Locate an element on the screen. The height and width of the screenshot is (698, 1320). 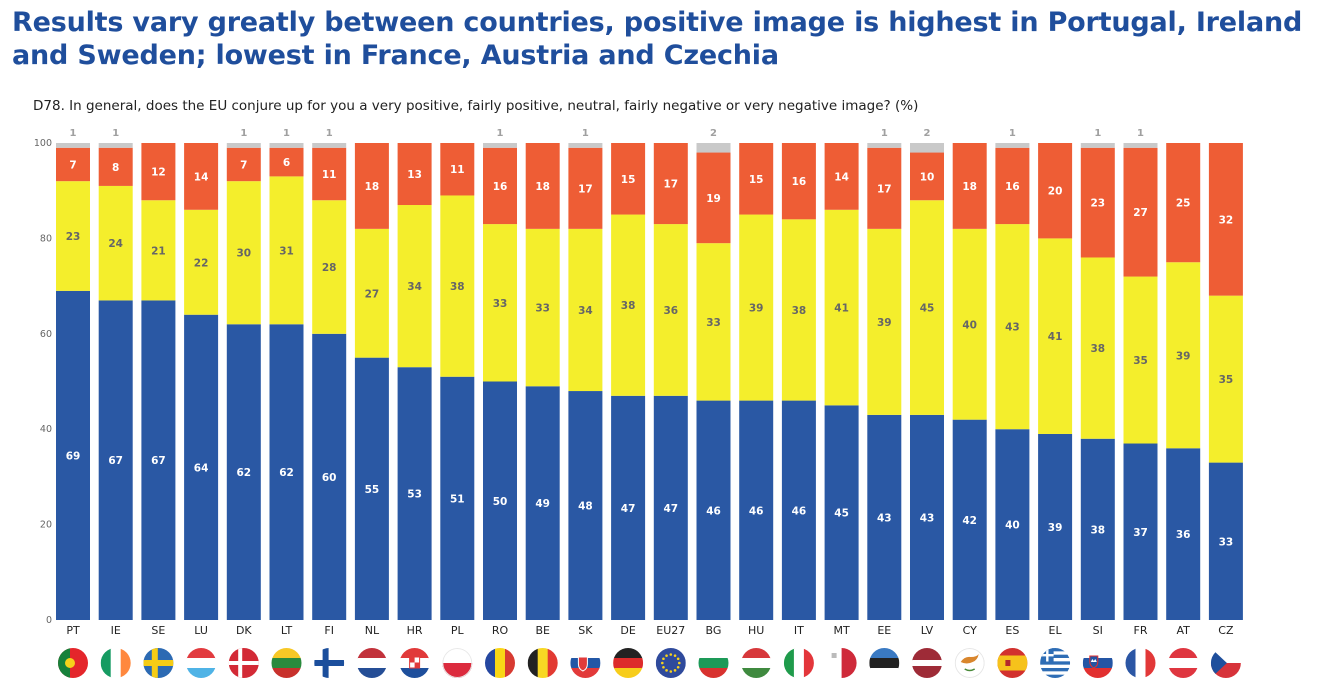
bar-positive-pl is located at coordinates (457, 498).